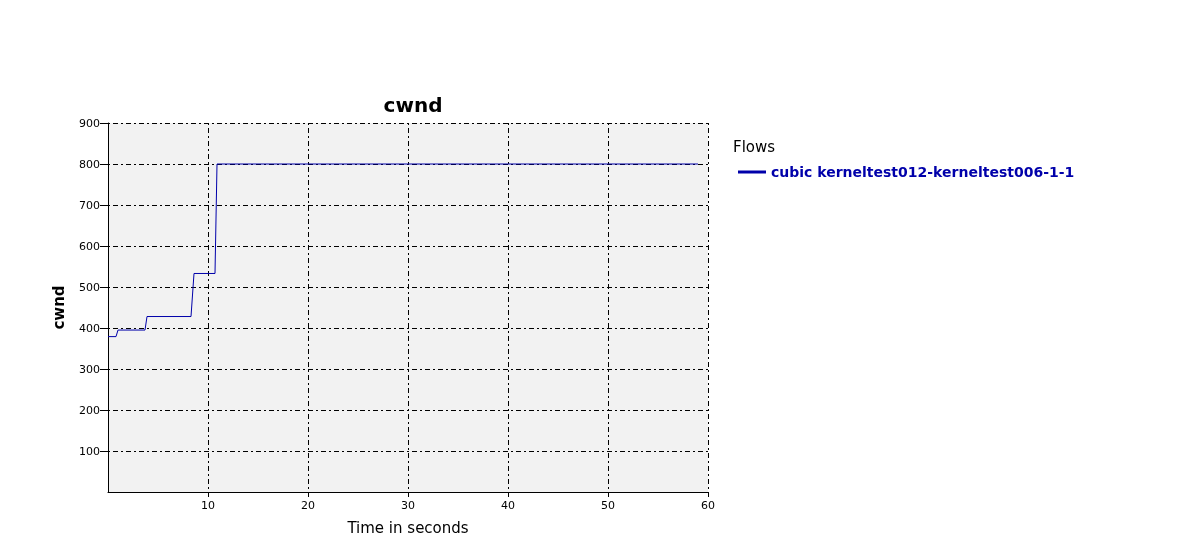  Describe the element at coordinates (923, 172) in the screenshot. I see `legend-label: cubic kerneltest012-kerneltest006-1-1` at that location.